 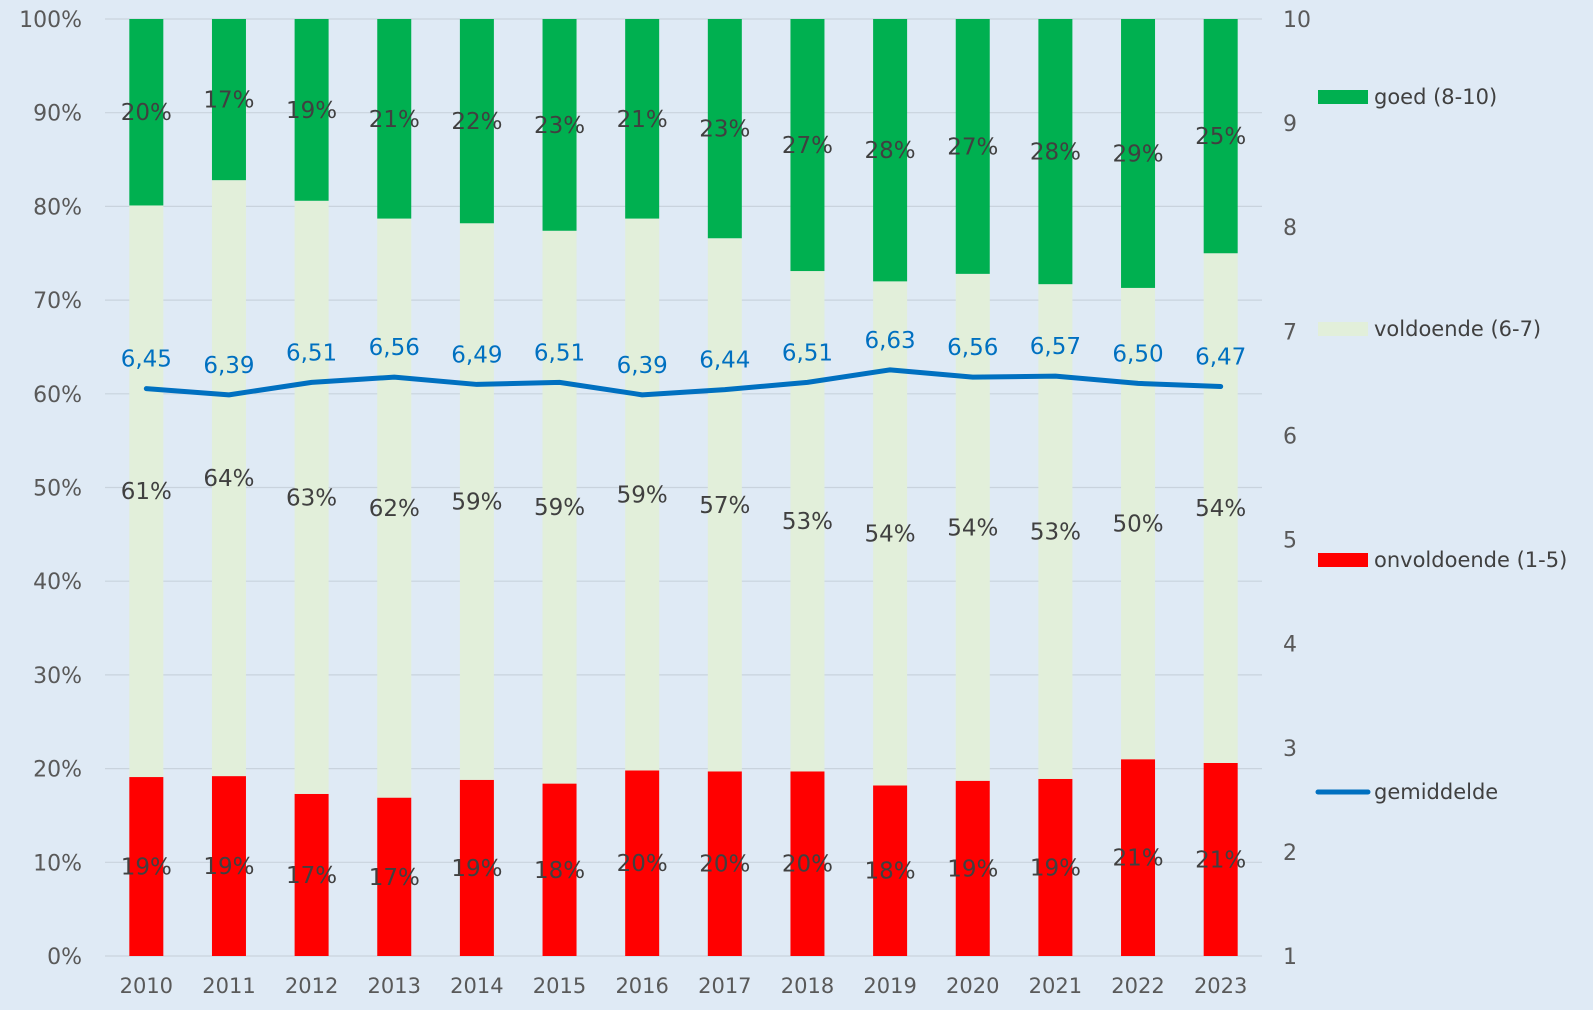 I want to click on x-tick-label: 2022, so click(x=1137, y=986).